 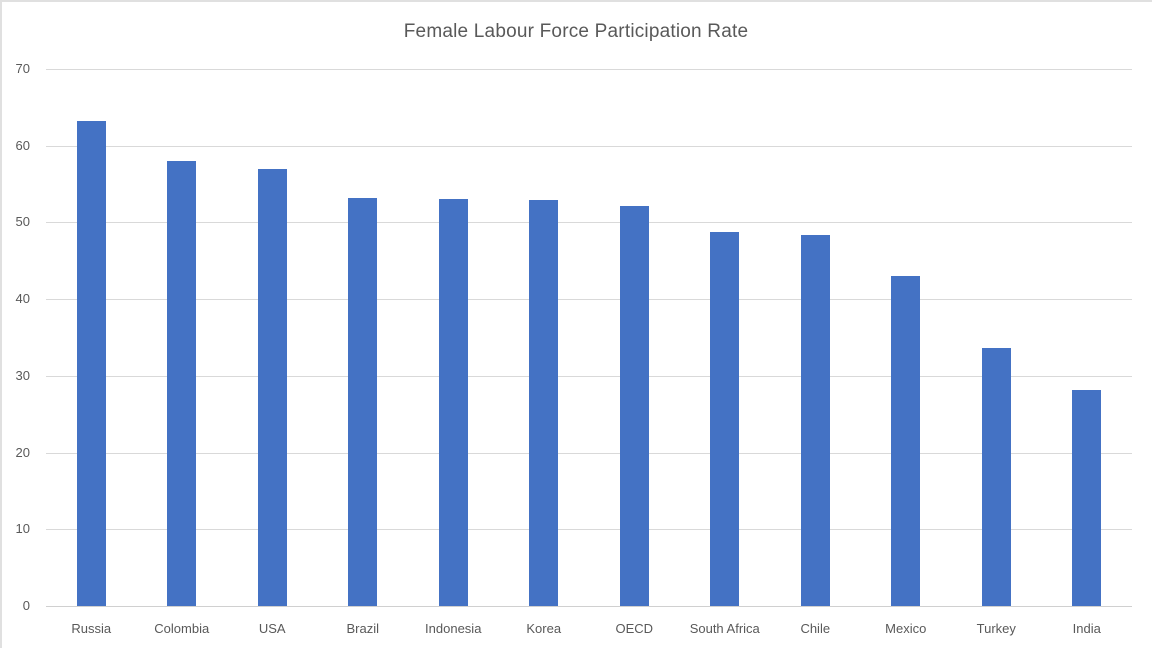 What do you see at coordinates (91, 363) in the screenshot?
I see `bar-russia` at bounding box center [91, 363].